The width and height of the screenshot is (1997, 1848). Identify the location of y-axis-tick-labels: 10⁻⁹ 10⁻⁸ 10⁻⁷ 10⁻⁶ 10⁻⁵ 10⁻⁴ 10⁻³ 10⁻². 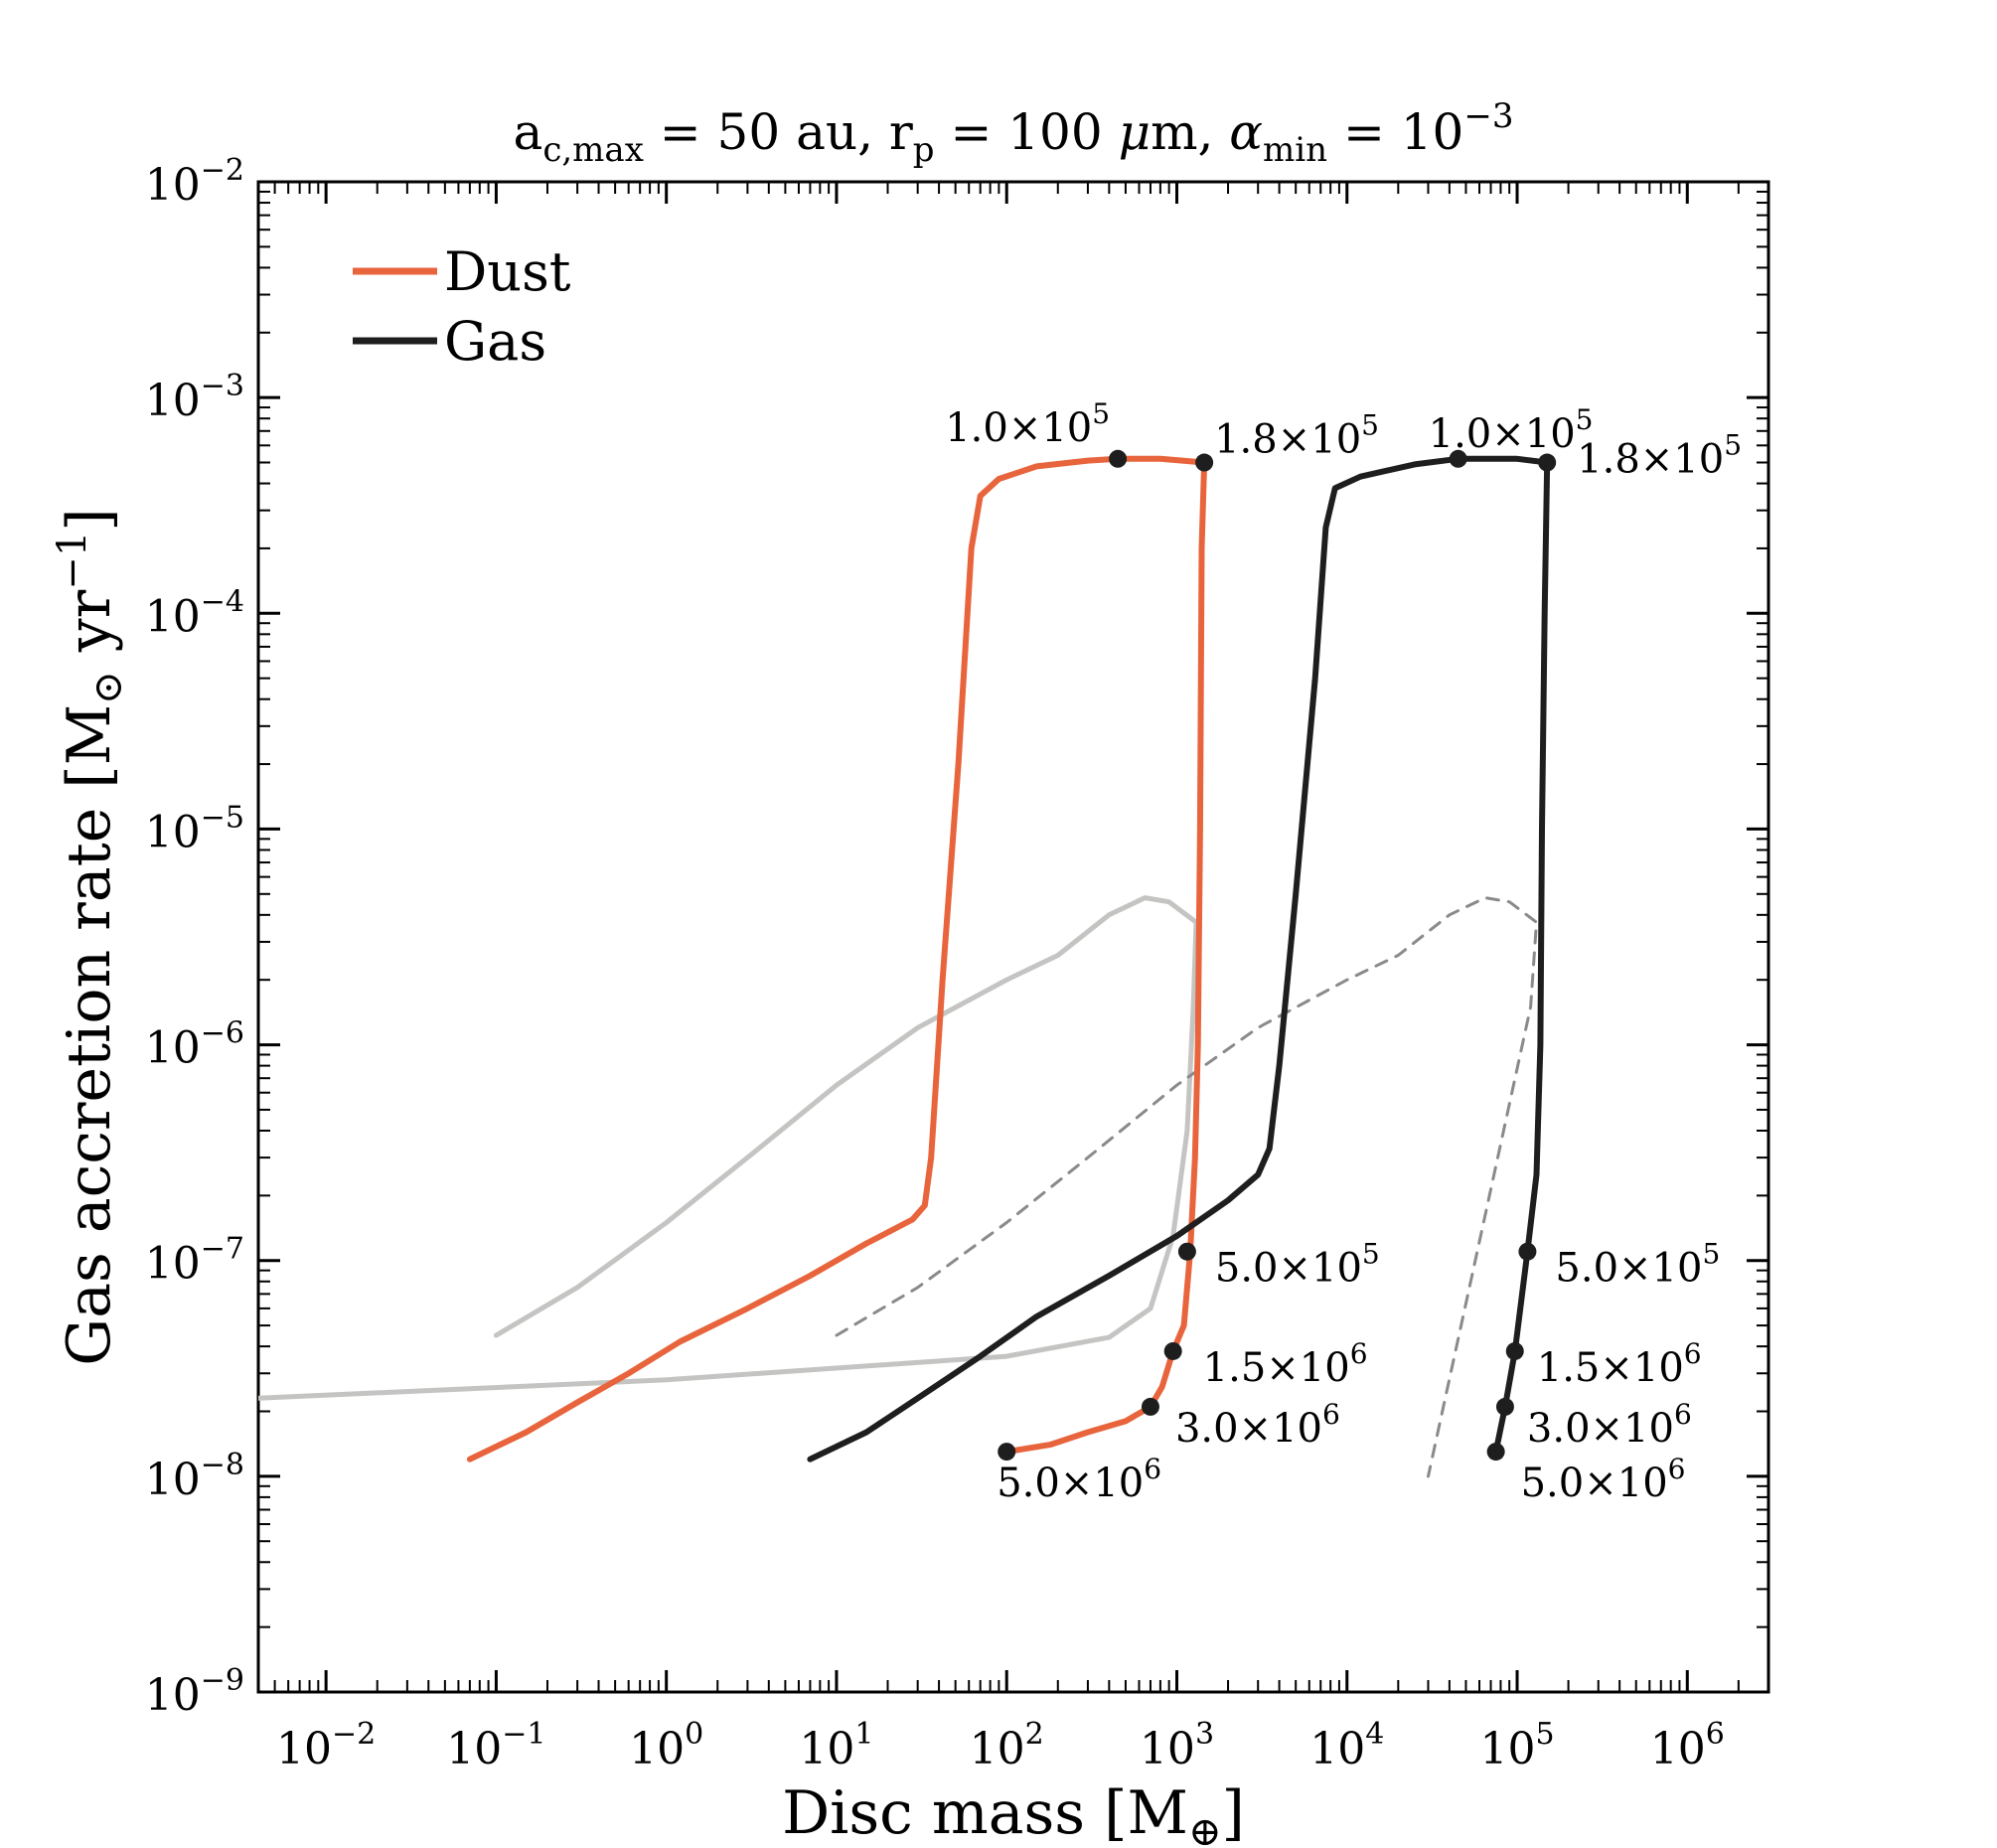
(194, 937).